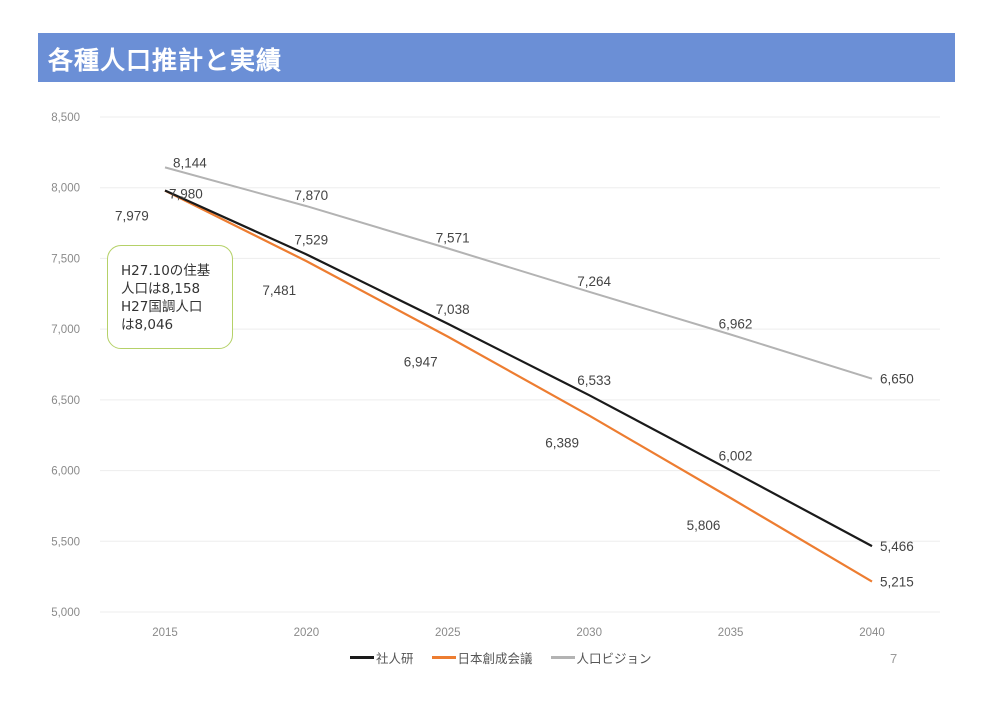 The image size is (1000, 705). What do you see at coordinates (594, 380) in the screenshot?
I see `data-label: 6,533` at bounding box center [594, 380].